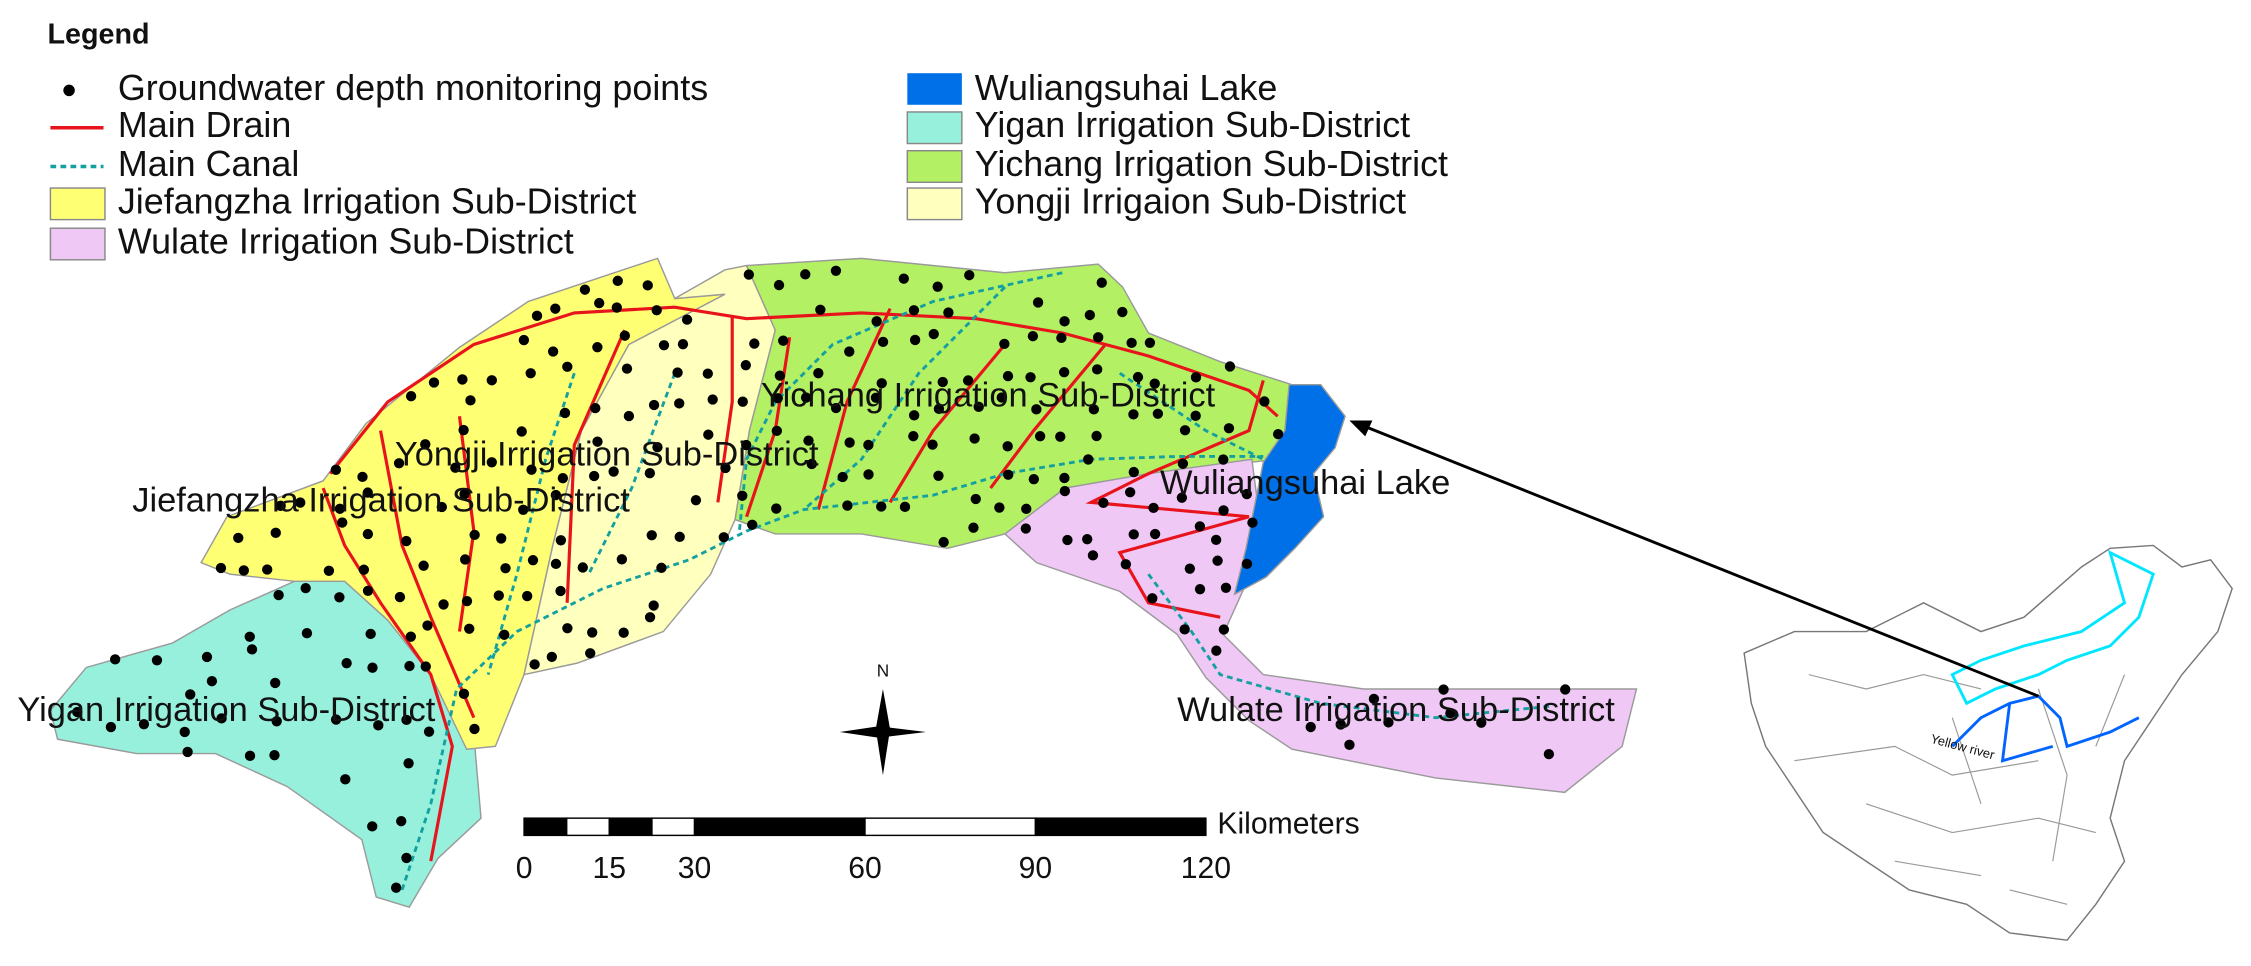  What do you see at coordinates (882, 718) in the screenshot?
I see `north-arrow: N` at bounding box center [882, 718].